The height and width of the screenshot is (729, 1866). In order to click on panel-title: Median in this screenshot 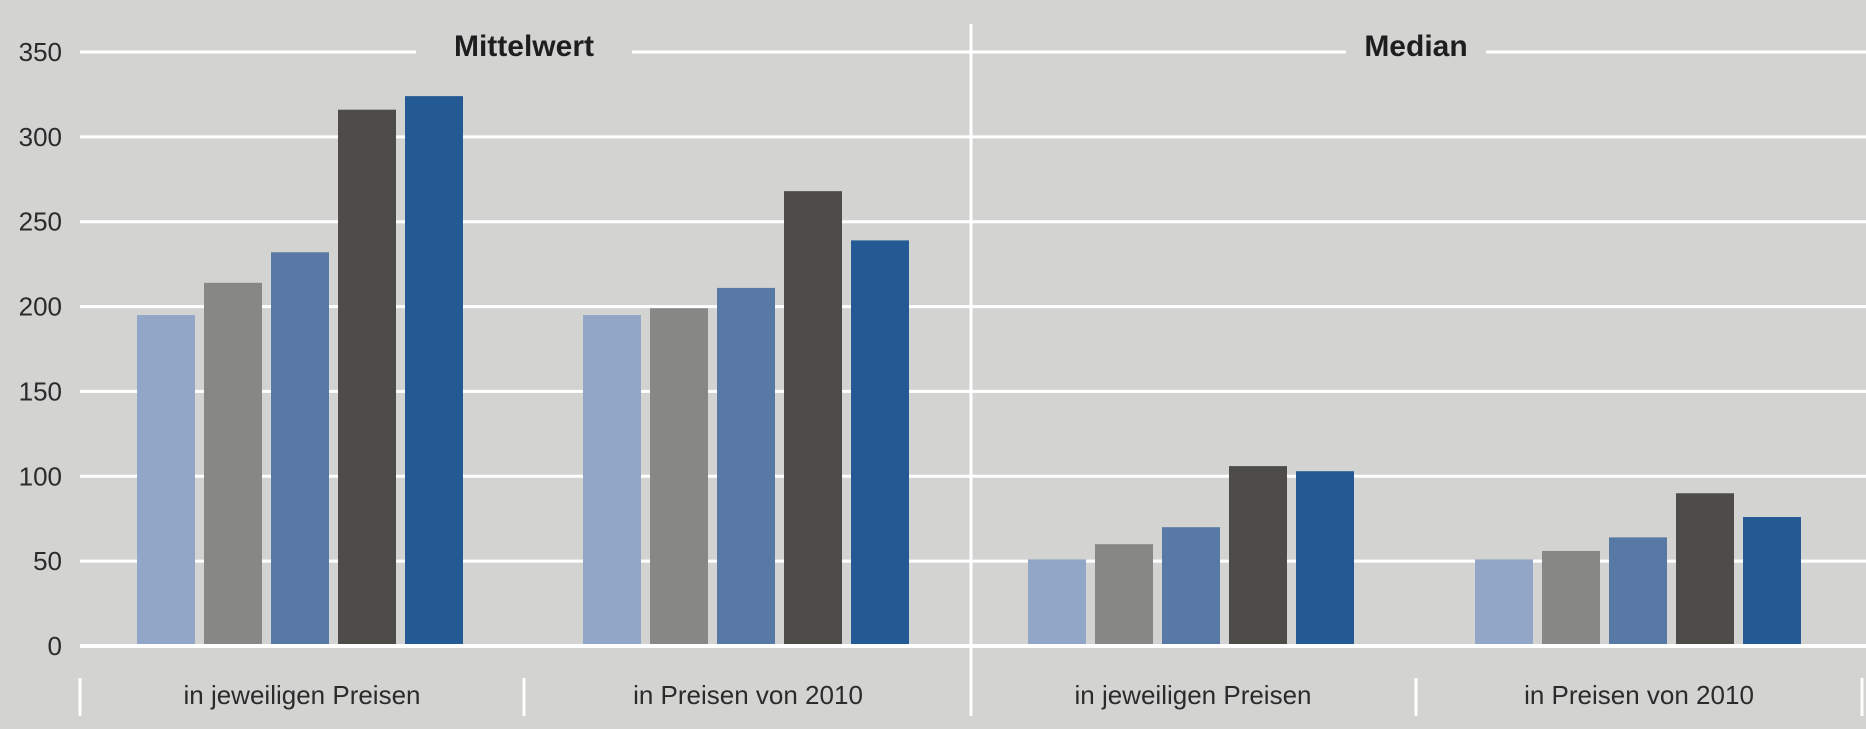, I will do `click(1415, 46)`.